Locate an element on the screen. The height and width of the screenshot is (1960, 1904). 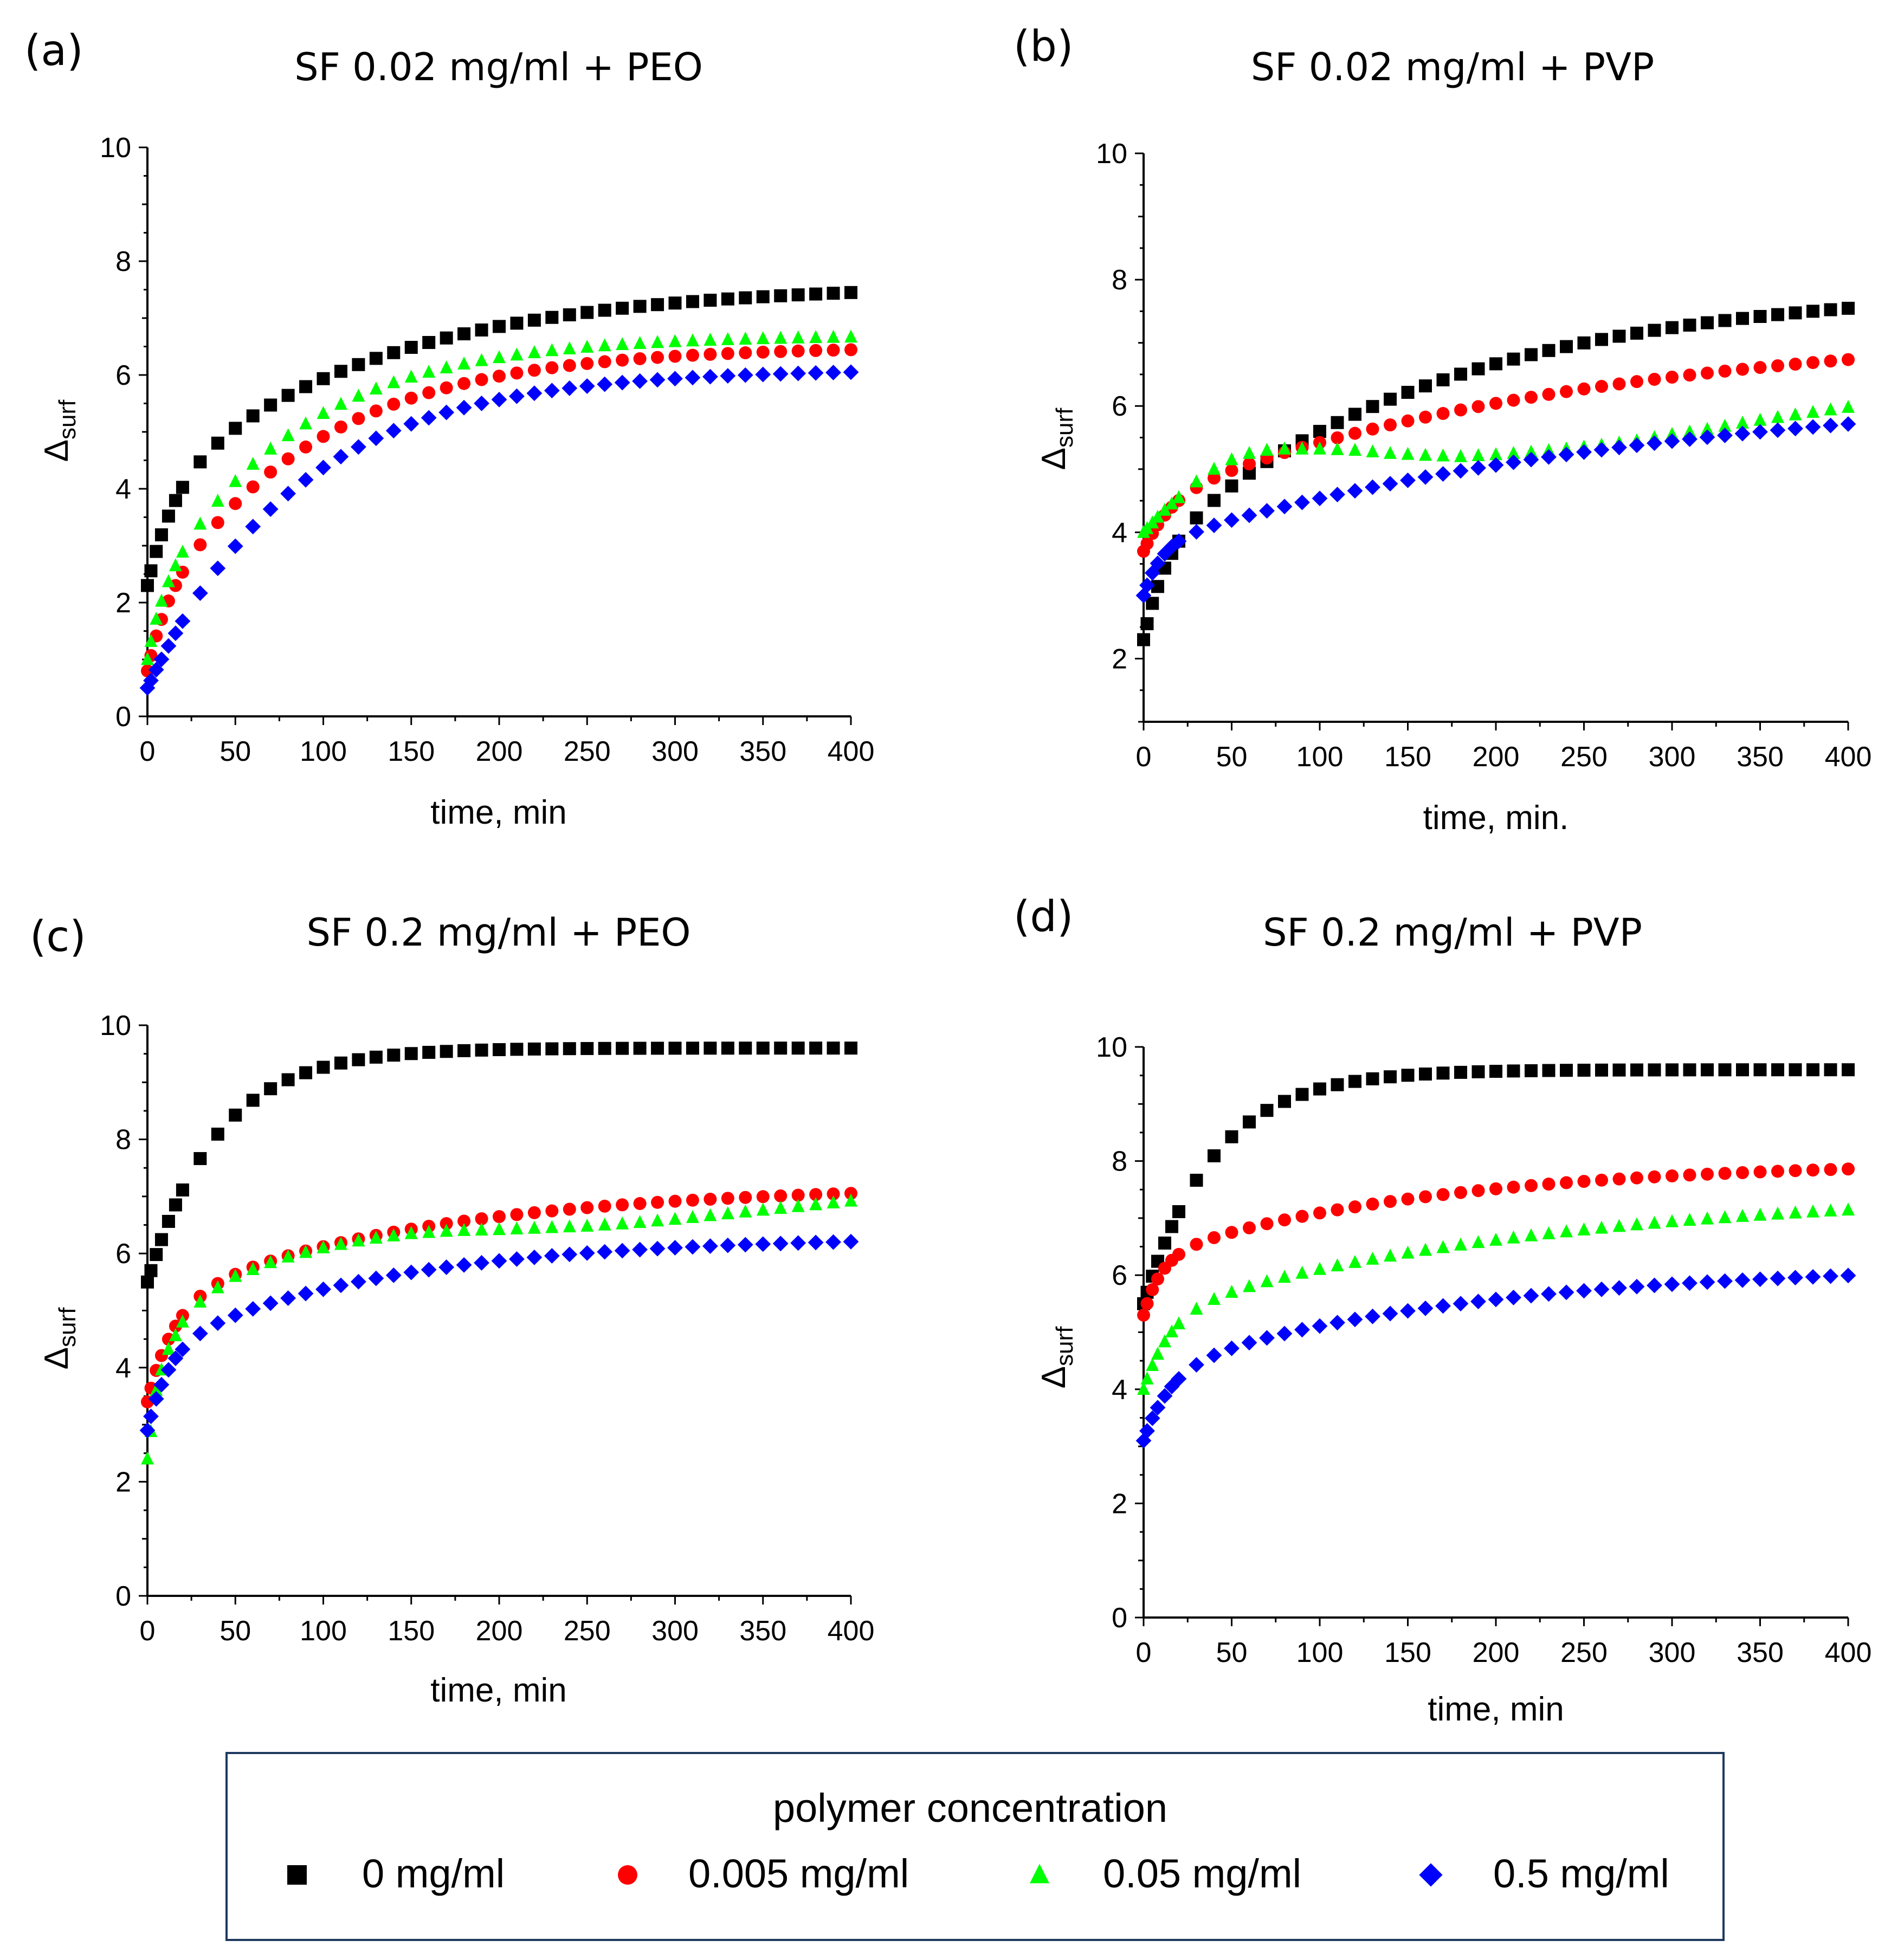
panel-d-ytick-label: 10 is located at coordinates (1111, 1047).